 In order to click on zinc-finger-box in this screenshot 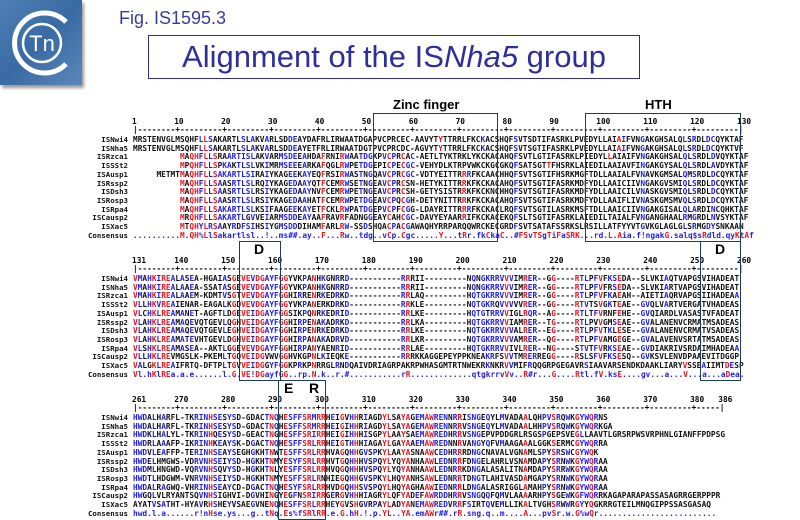, I will do `click(435, 177)`.